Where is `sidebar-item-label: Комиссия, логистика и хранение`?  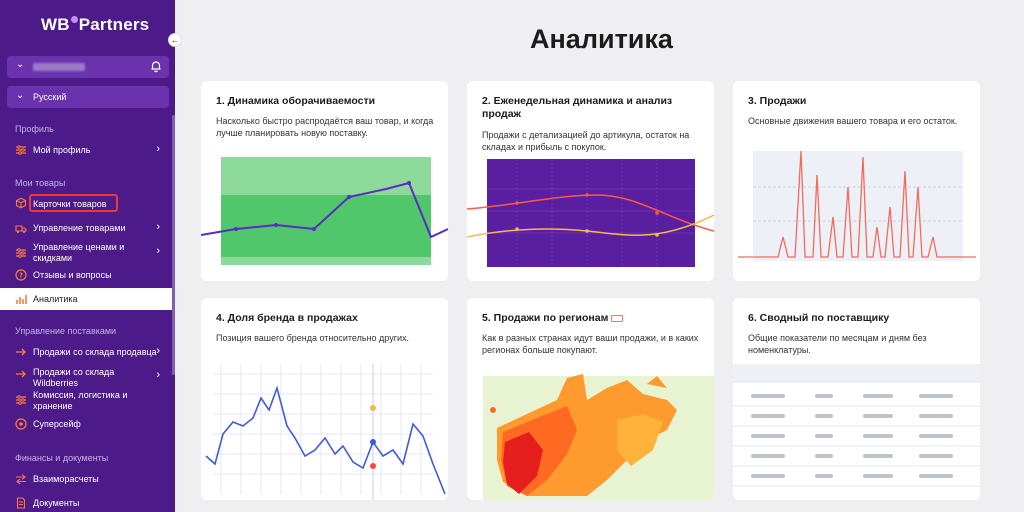
sidebar-item-label: Комиссия, логистика и хранение is located at coordinates (80, 400).